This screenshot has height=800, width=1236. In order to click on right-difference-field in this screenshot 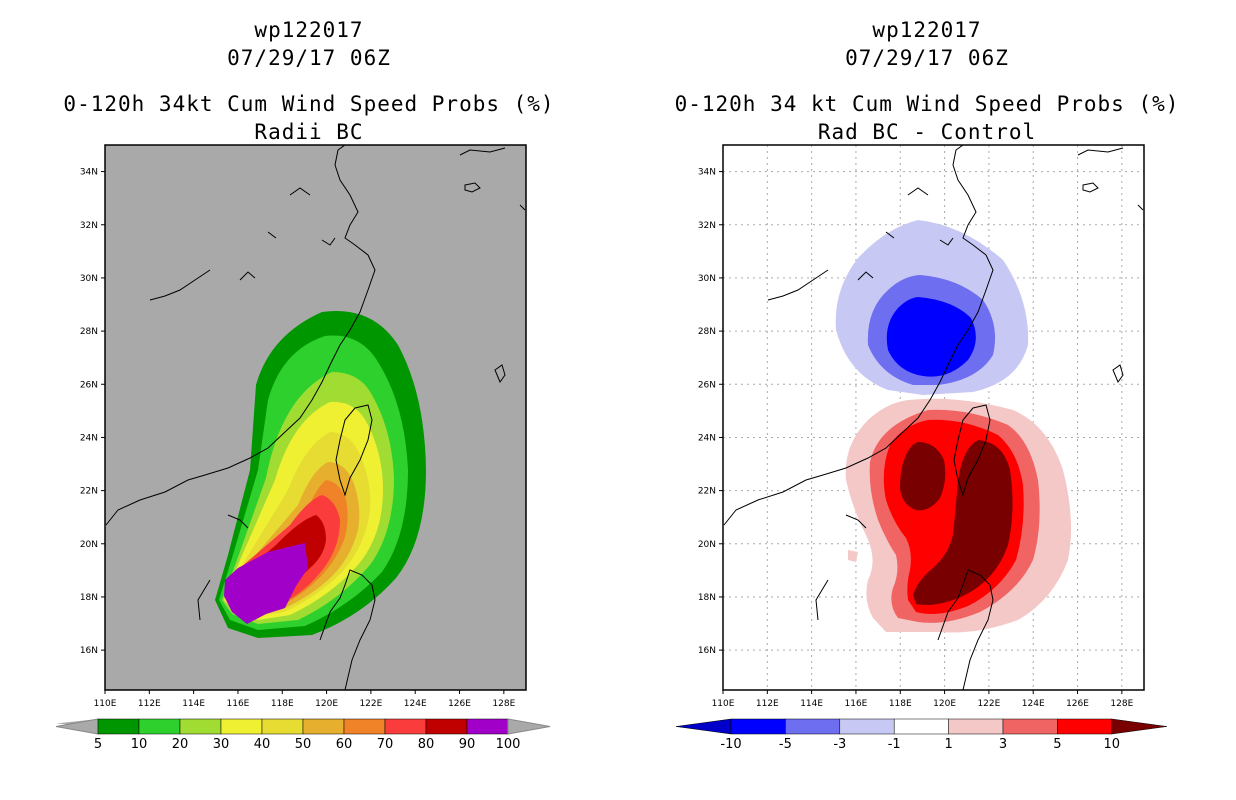, I will do `click(953, 426)`.